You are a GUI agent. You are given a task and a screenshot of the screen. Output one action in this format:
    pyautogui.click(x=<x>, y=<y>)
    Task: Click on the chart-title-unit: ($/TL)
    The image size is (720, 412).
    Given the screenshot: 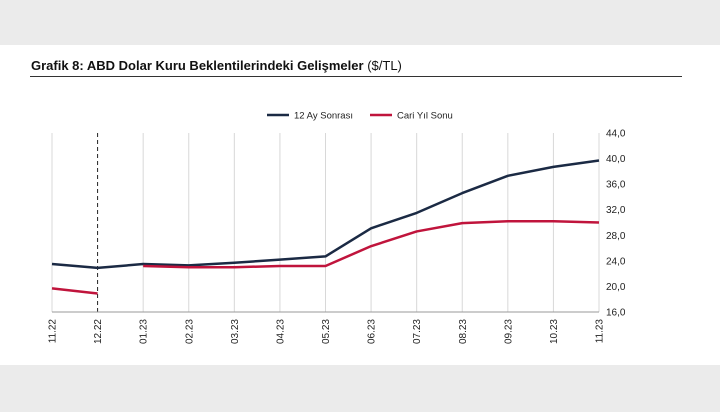 What is the action you would take?
    pyautogui.click(x=384, y=65)
    